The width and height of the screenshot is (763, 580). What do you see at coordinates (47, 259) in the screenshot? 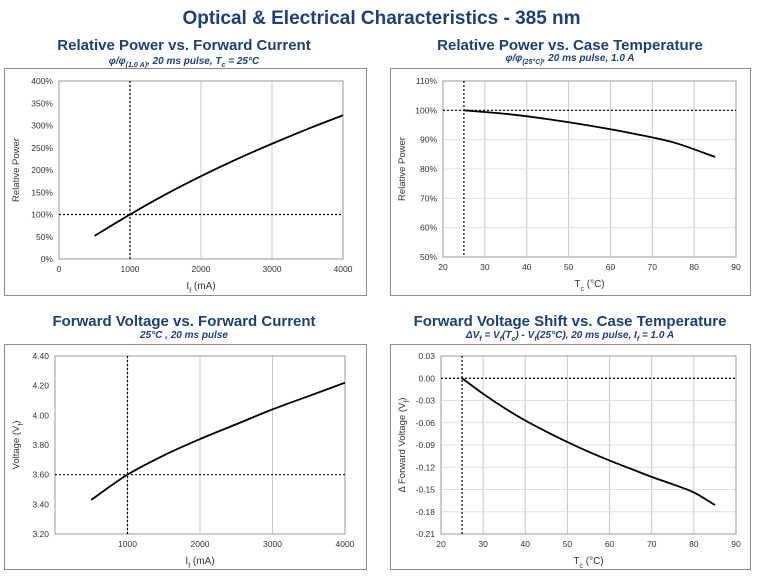
I see `y-tick-label: 0%` at bounding box center [47, 259].